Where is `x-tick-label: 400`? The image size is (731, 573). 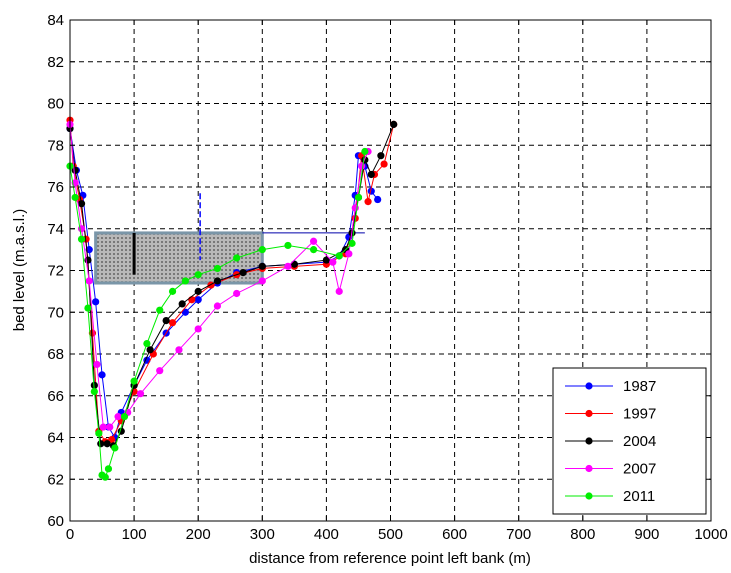 x-tick-label: 400 is located at coordinates (326, 534).